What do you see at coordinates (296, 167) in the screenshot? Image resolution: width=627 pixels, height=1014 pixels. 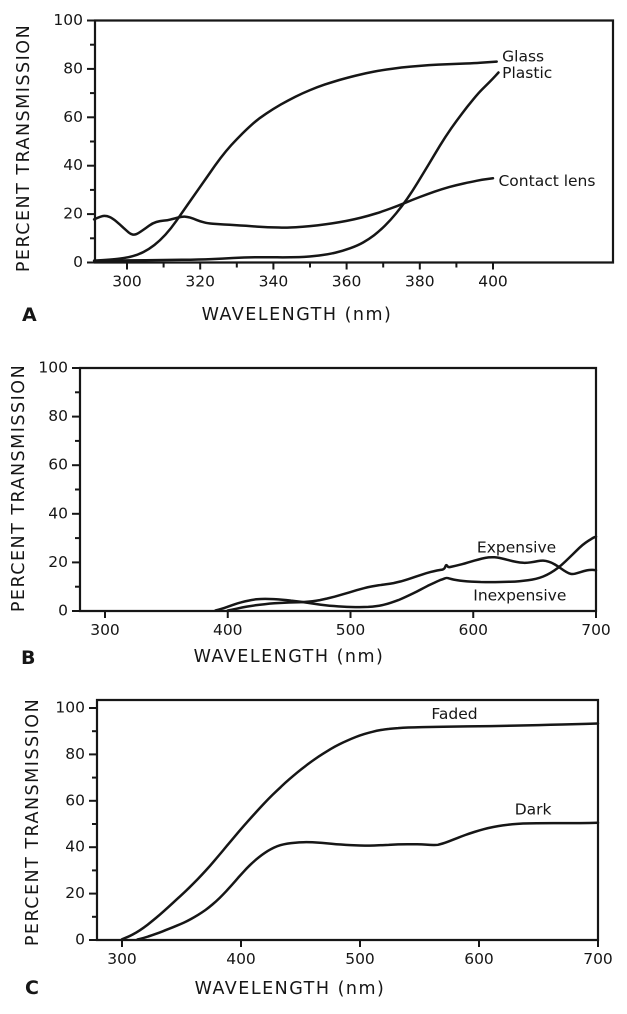 I see `curve-plastic` at bounding box center [296, 167].